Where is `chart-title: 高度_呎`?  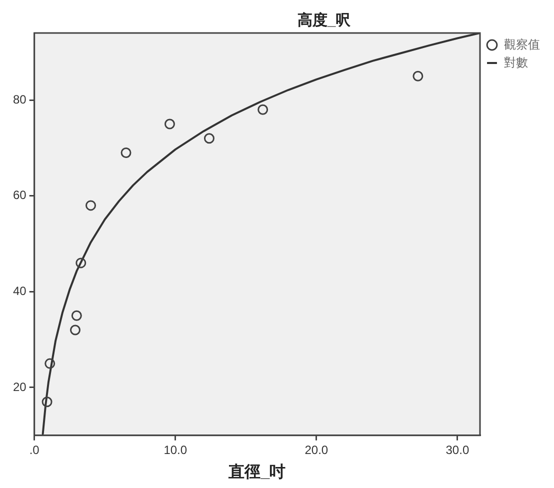
chart-title: 高度_呎 is located at coordinates (324, 20).